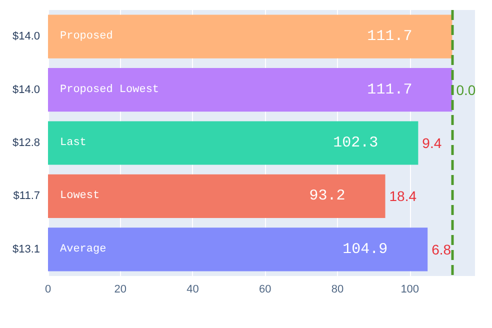 Image resolution: width=492 pixels, height=328 pixels. What do you see at coordinates (365, 249) in the screenshot?
I see `data-label: 104.9` at bounding box center [365, 249].